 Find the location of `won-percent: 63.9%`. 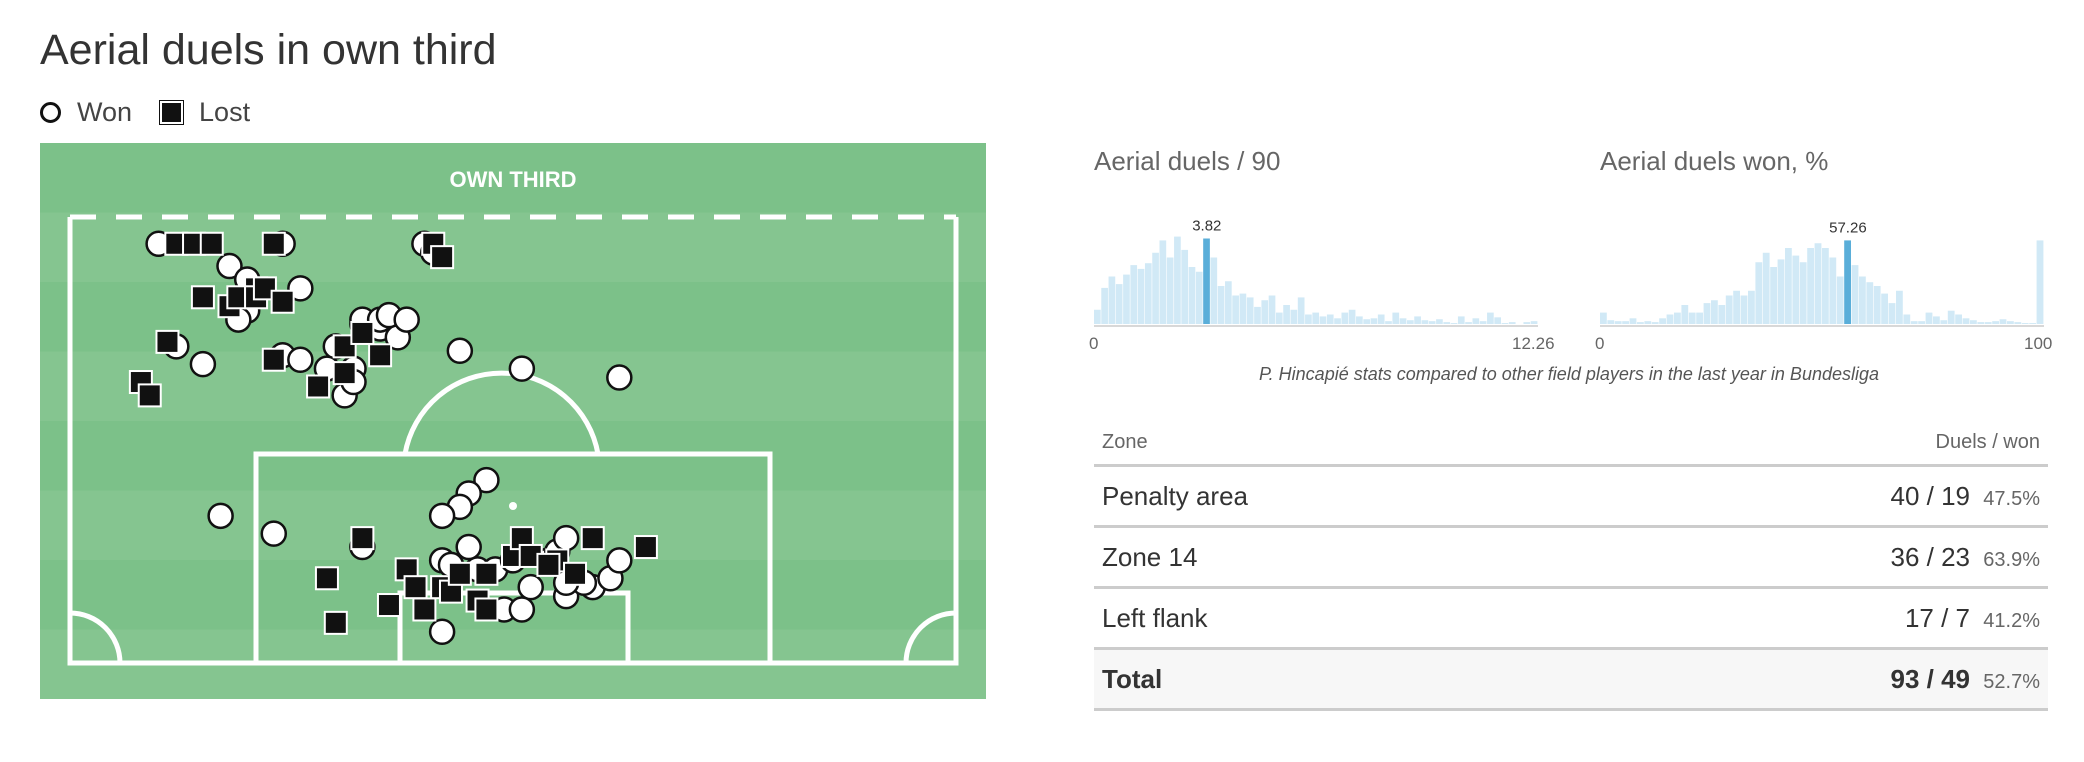

won-percent: 63.9% is located at coordinates (2011, 559).